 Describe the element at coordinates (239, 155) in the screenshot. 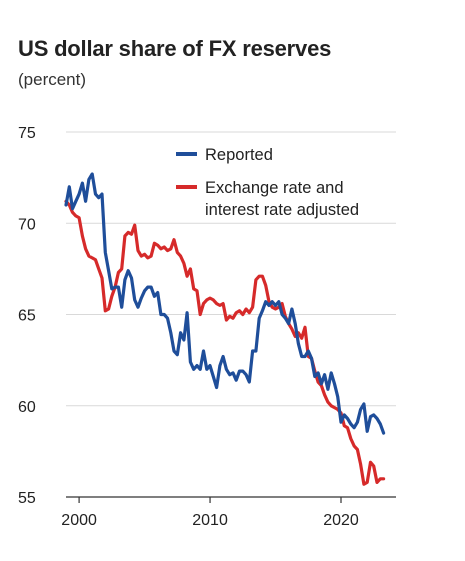

I see `legend-label-reported: Reported` at that location.